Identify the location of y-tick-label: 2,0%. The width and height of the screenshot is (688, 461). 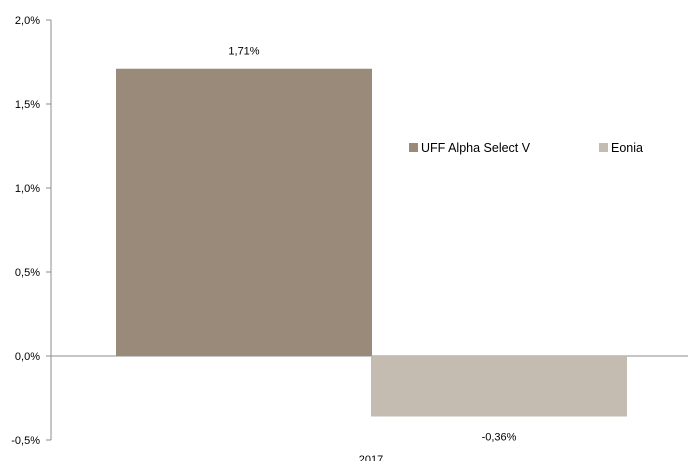
(27, 21).